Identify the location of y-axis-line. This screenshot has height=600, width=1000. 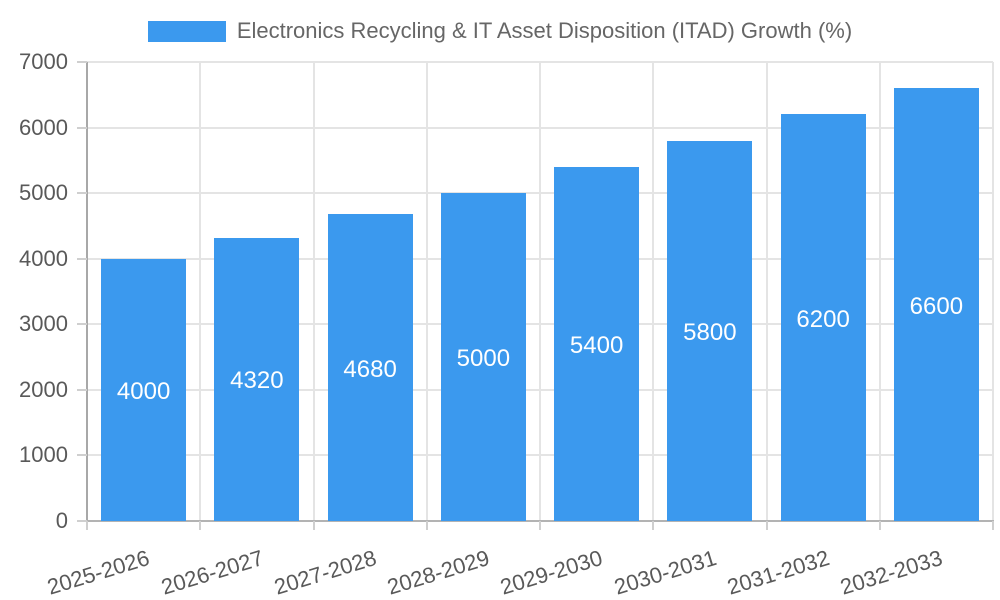
(87, 291).